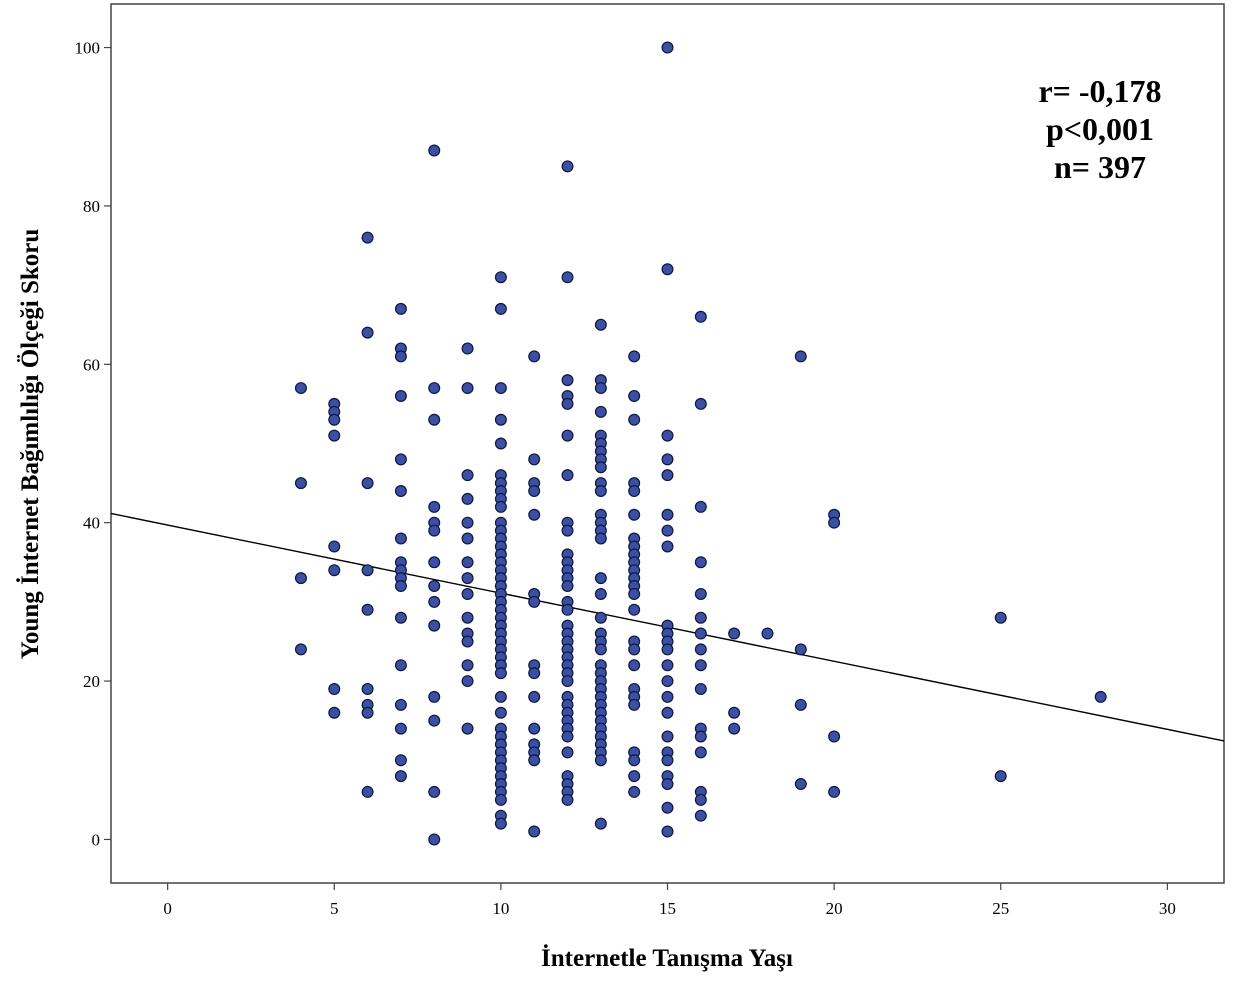  Describe the element at coordinates (1000, 908) in the screenshot. I see `x-tick-label: 25` at that location.